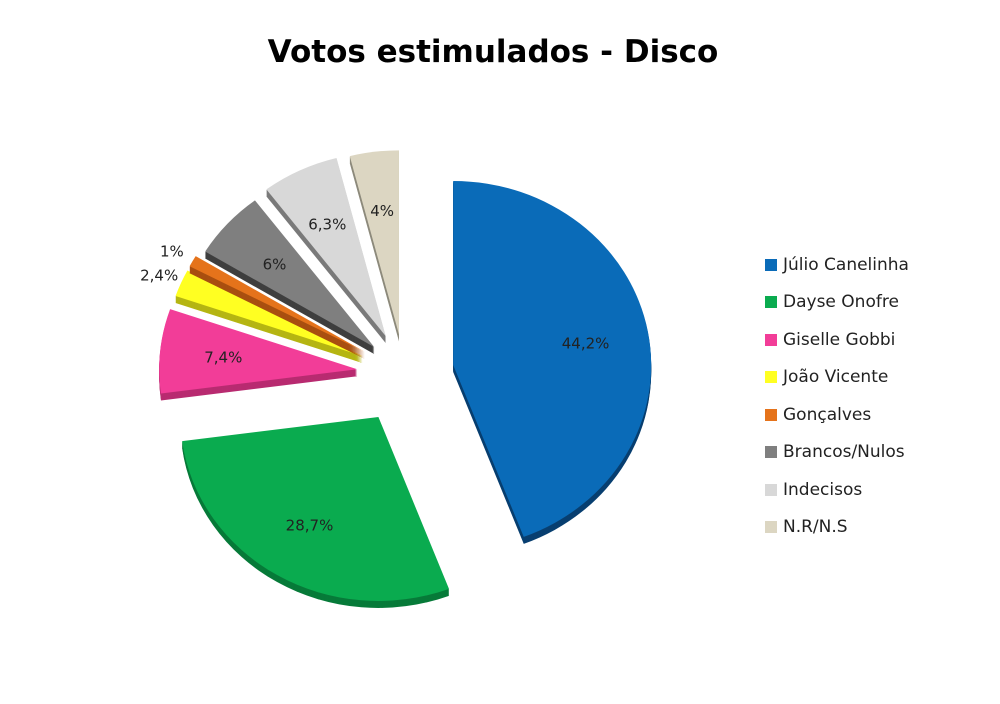 The width and height of the screenshot is (1000, 704). What do you see at coordinates (841, 302) in the screenshot?
I see `legend-label: Dayse Onofre` at bounding box center [841, 302].